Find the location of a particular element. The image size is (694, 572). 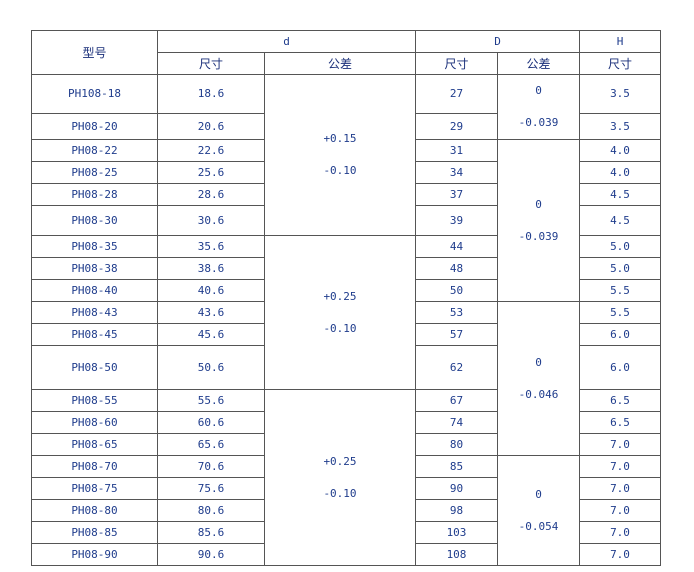

table-row: PH08-40 40.6 50 5.5 is located at coordinates (346, 290).